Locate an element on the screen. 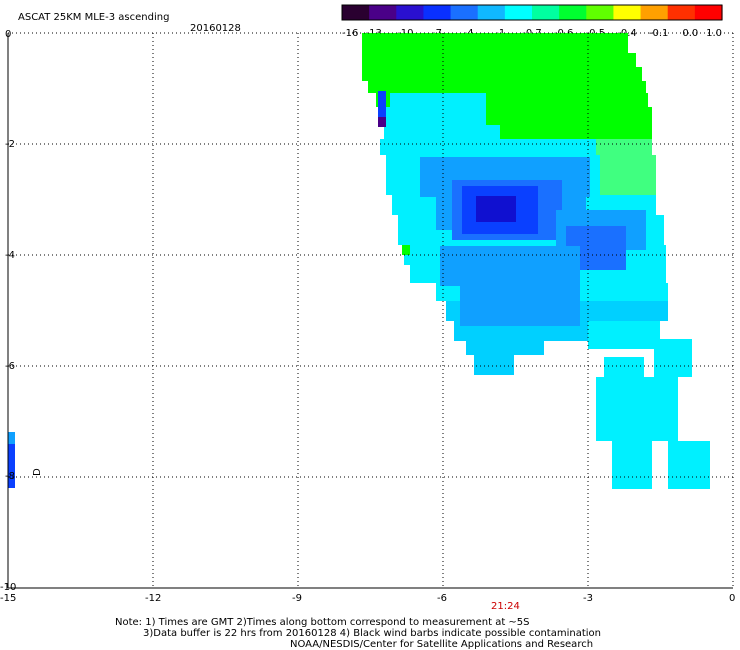 This screenshot has width=740, height=650. x-tick-label: -6 is located at coordinates (442, 598).